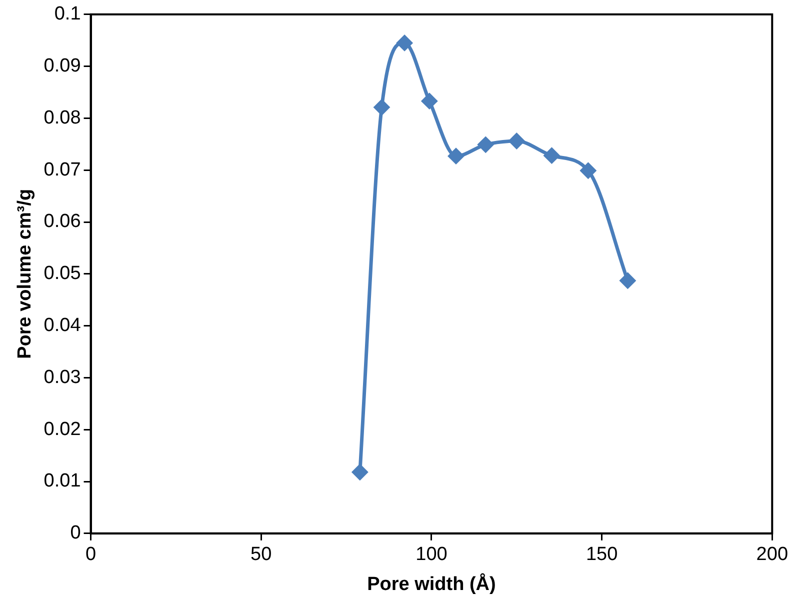  Describe the element at coordinates (67, 14) in the screenshot. I see `y-tick-label: 0.1` at that location.